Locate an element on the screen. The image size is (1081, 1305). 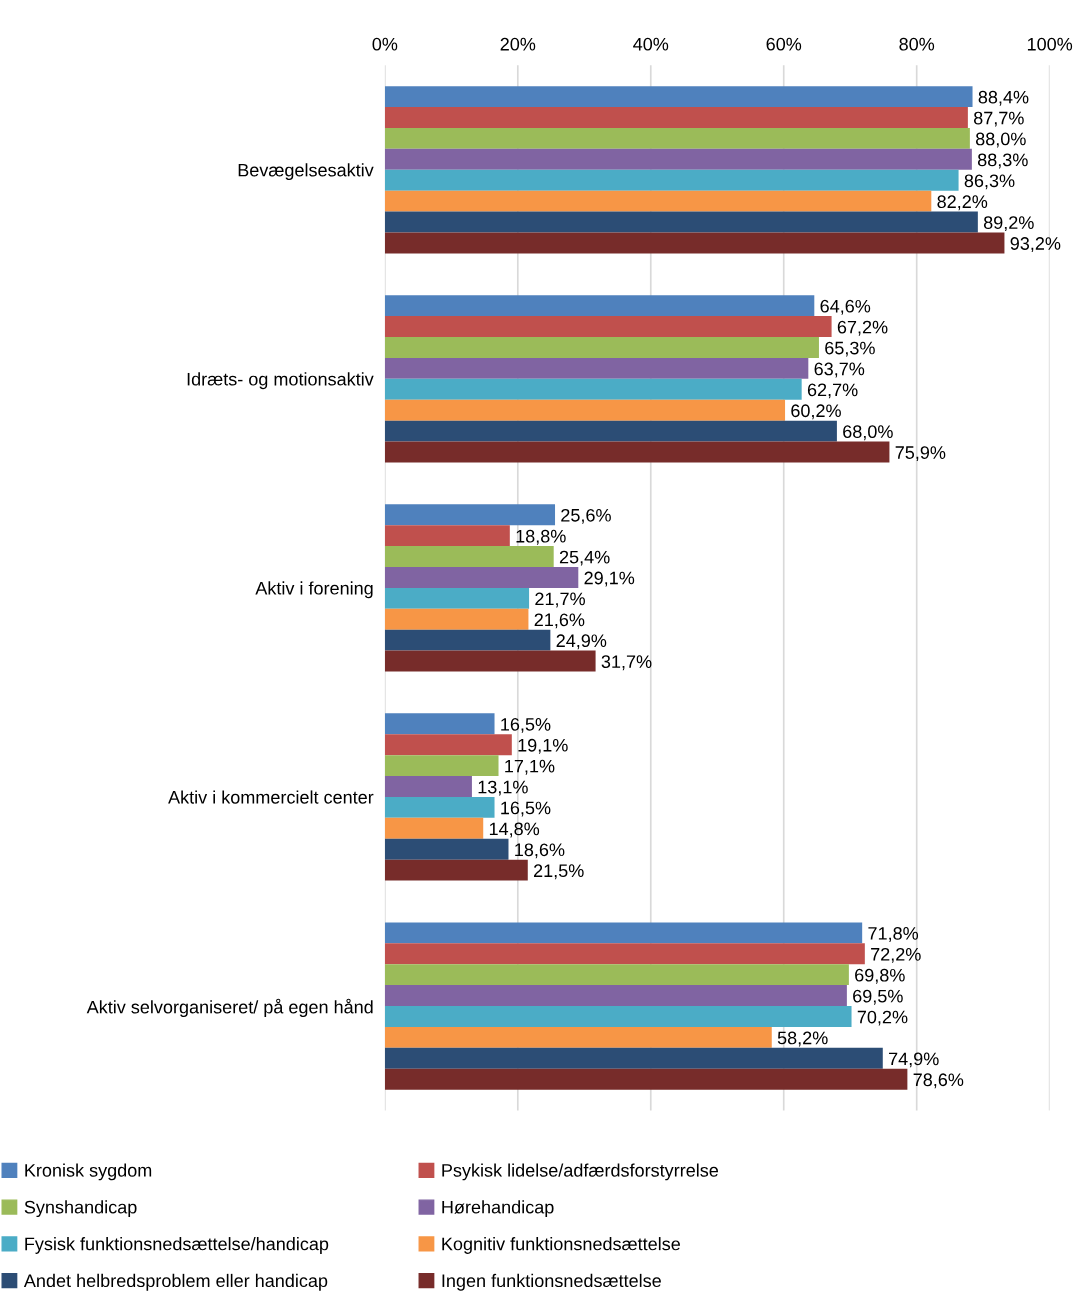
legend-label: Kronisk sygdom is located at coordinates (88, 1172).